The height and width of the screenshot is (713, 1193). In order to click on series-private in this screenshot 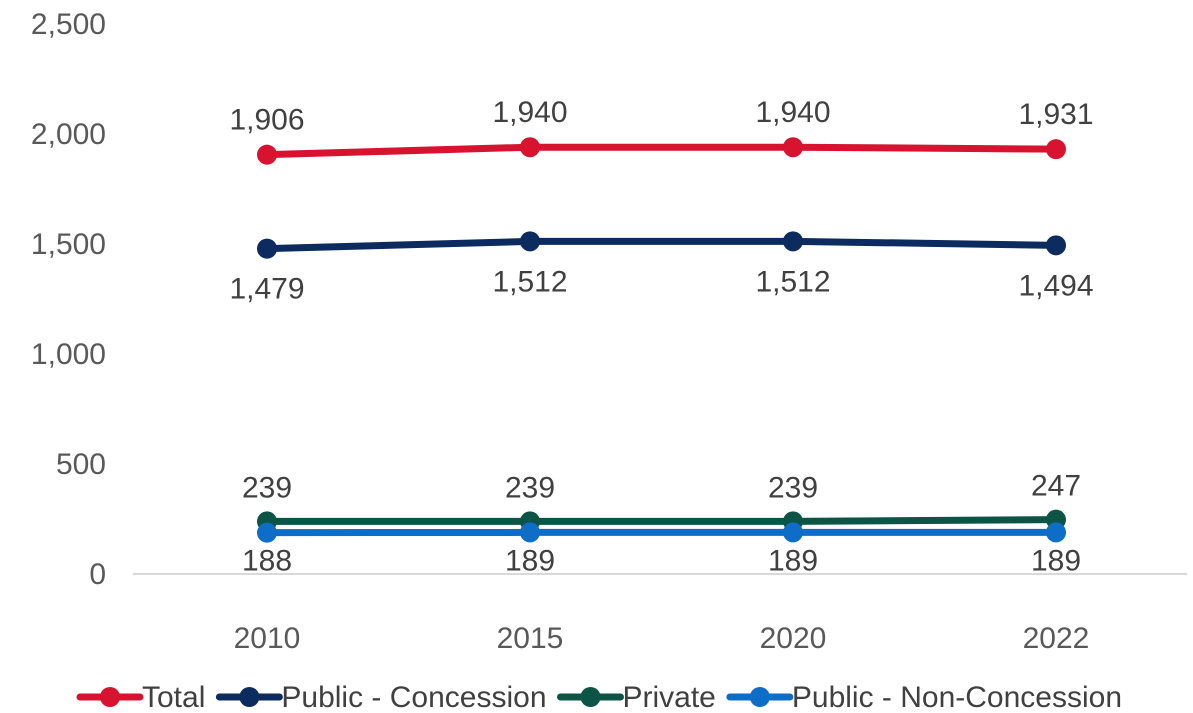, I will do `click(661, 520)`.